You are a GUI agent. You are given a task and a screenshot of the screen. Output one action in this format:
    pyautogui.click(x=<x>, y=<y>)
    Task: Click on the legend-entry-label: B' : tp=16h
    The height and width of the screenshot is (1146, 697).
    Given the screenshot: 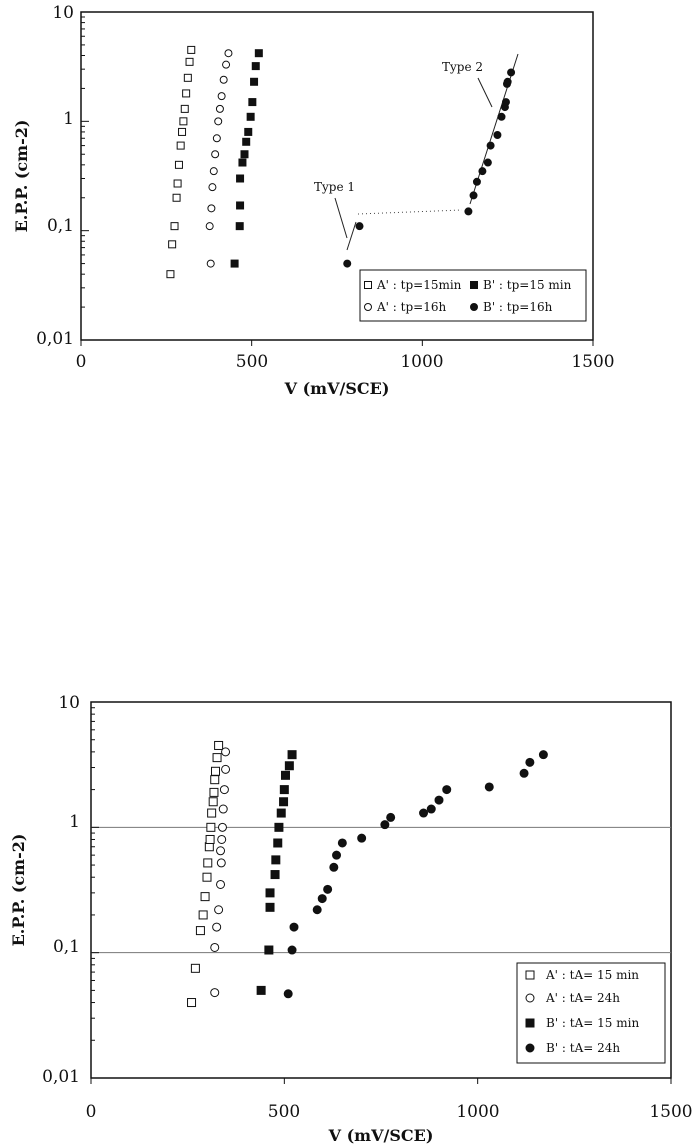 What is the action you would take?
    pyautogui.click(x=518, y=307)
    